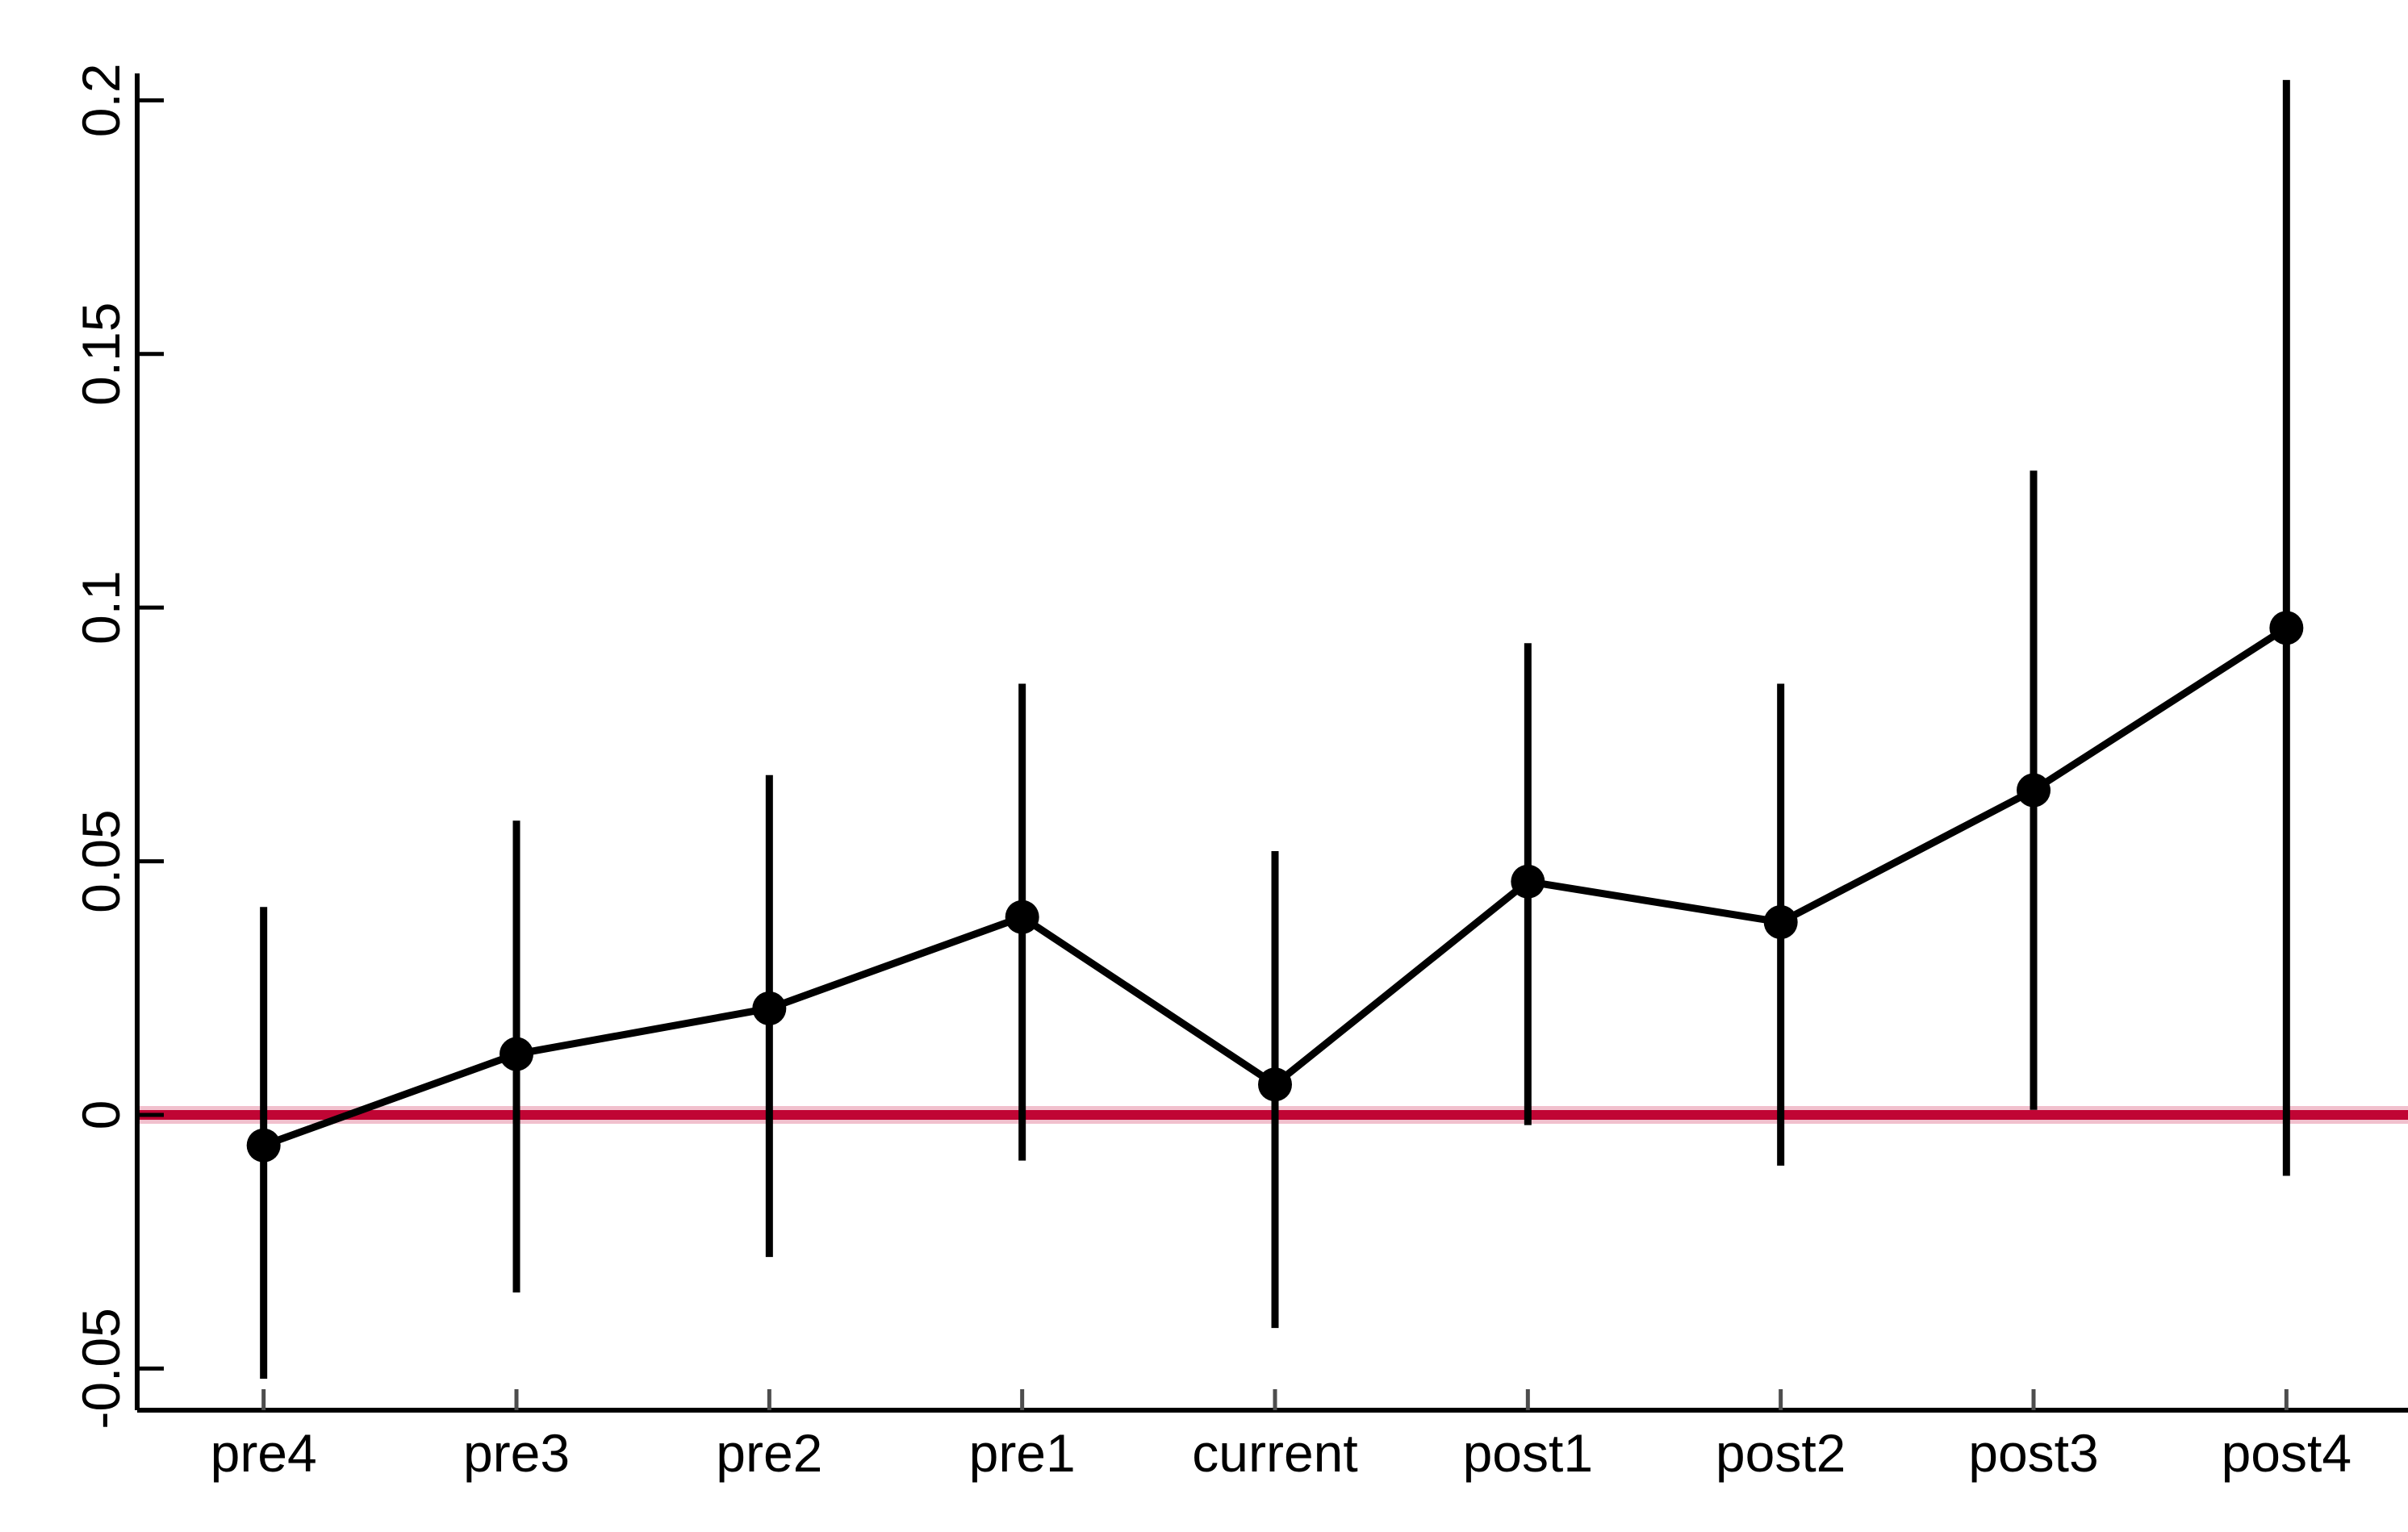 Image resolution: width=2408 pixels, height=1532 pixels. I want to click on y-tick-label: 0.05, so click(101, 860).